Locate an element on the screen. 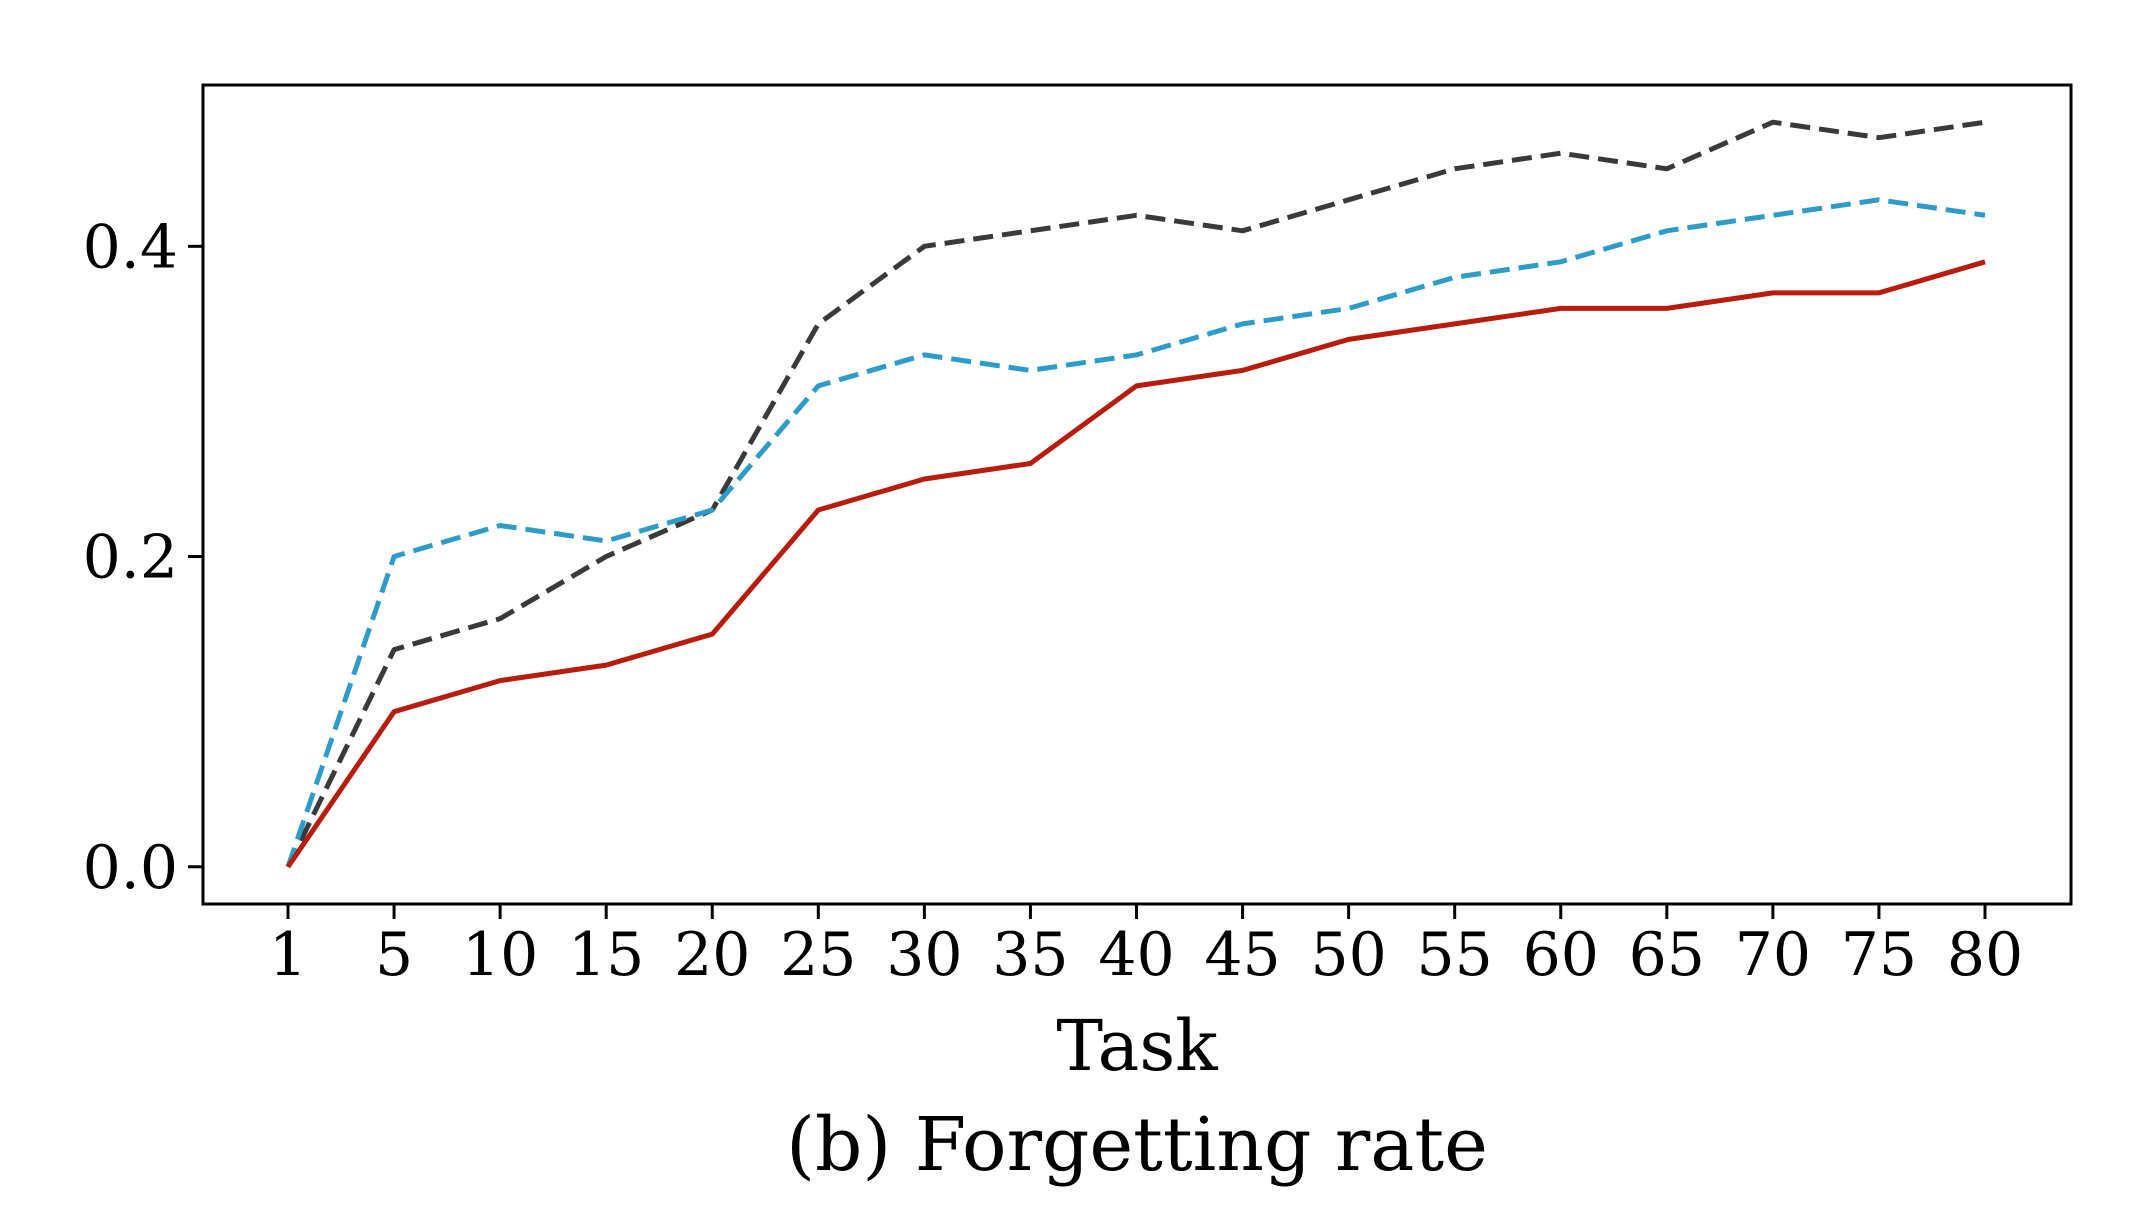  x-tick-label: 50 is located at coordinates (1348, 955).